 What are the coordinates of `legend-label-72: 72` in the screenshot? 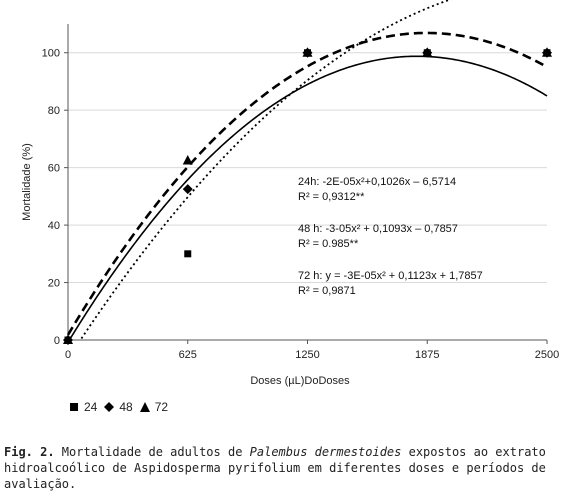 It's located at (161, 407).